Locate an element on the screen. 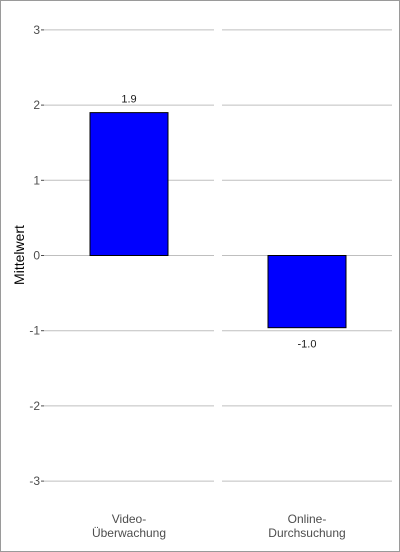 This screenshot has width=400, height=552. y-tick-label: -1 is located at coordinates (34, 331).